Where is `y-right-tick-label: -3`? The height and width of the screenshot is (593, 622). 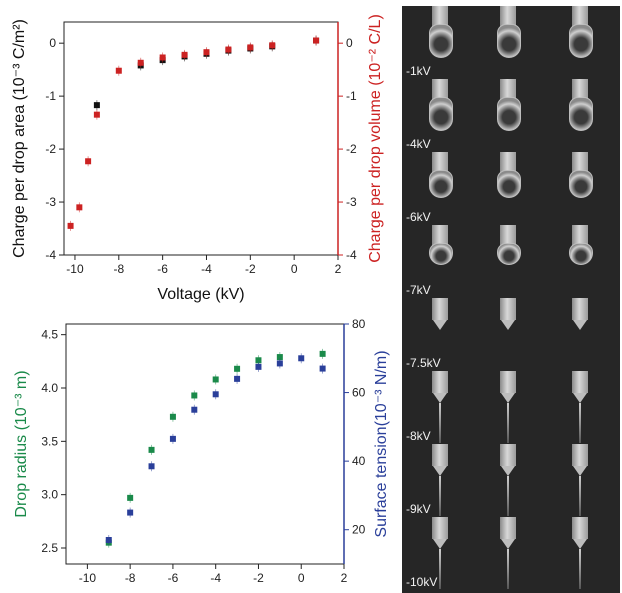 y-right-tick-label: -3 is located at coordinates (351, 202).